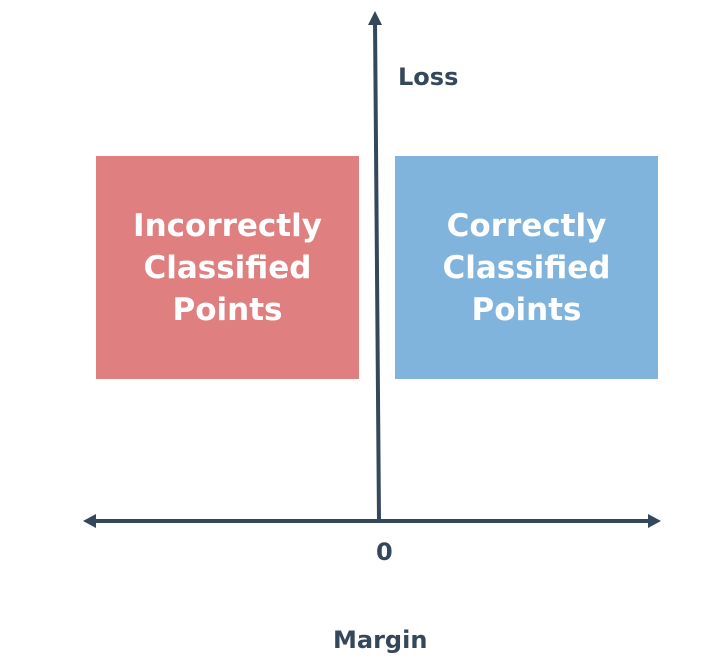  Describe the element at coordinates (384, 552) in the screenshot. I see `origin-label: 0` at that location.